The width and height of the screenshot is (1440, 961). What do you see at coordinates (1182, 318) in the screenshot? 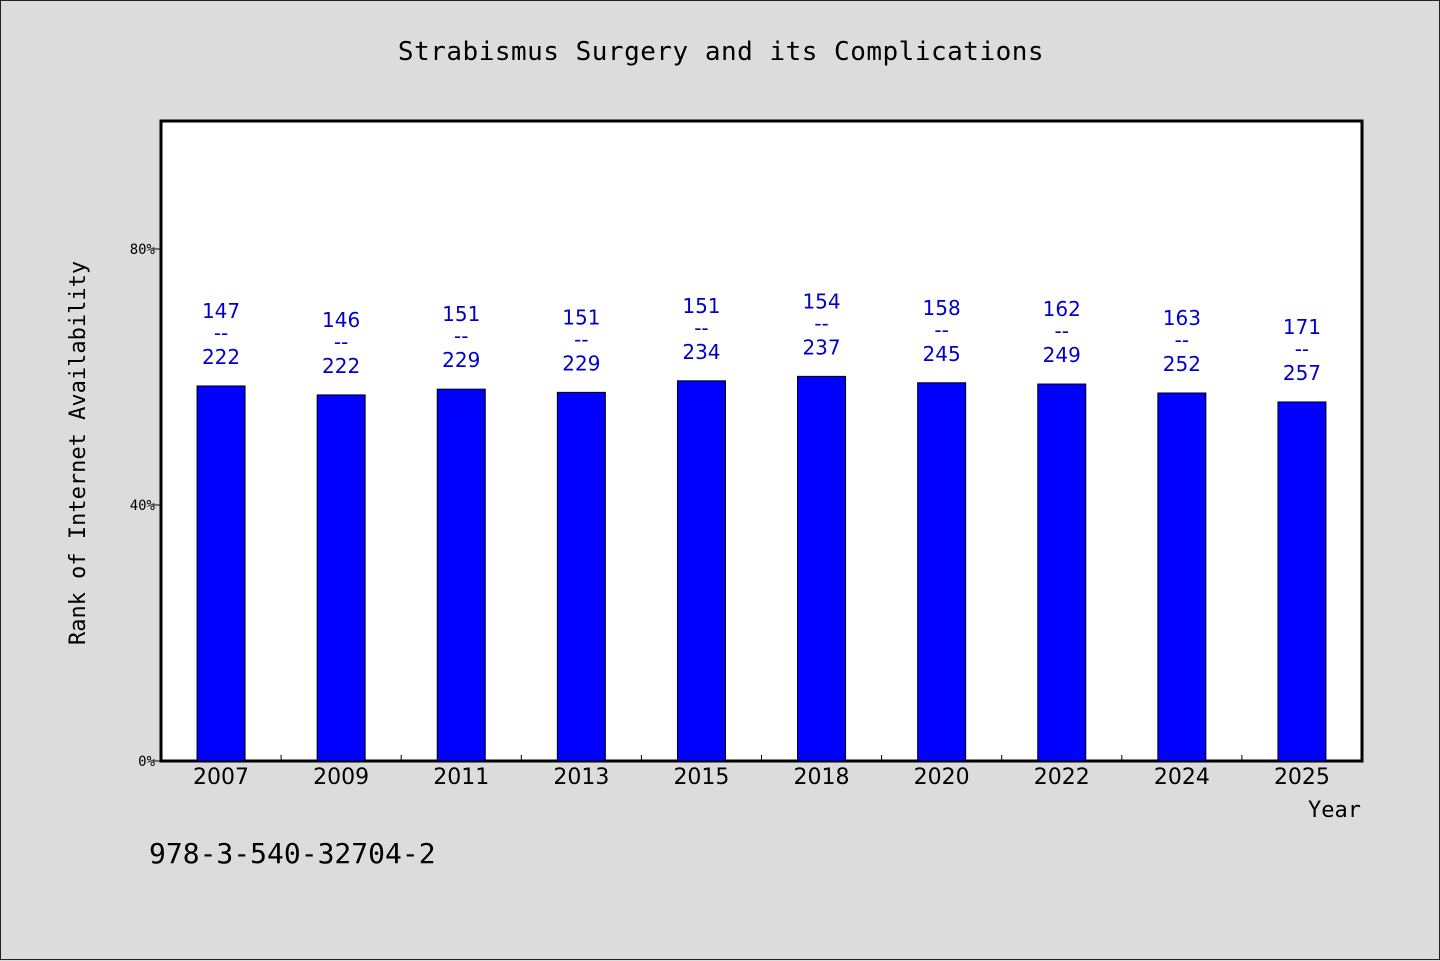
I see `data-label-top: 163` at bounding box center [1182, 318].